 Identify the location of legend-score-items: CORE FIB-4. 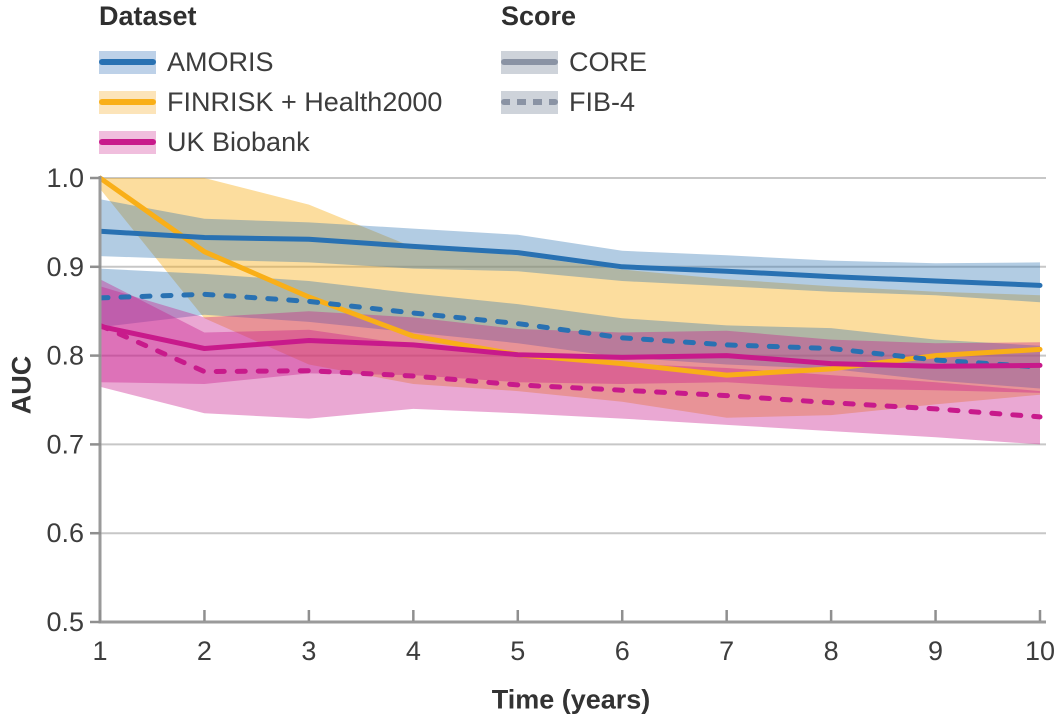
(574, 82).